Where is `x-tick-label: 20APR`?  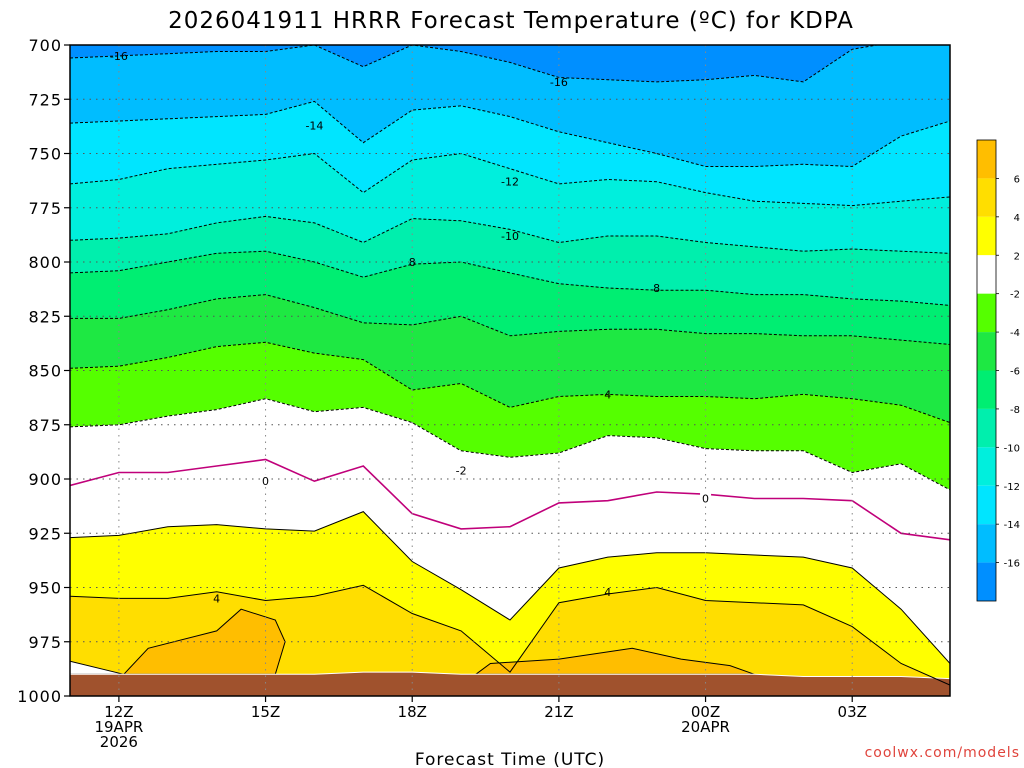
x-tick-label: 20APR is located at coordinates (705, 727).